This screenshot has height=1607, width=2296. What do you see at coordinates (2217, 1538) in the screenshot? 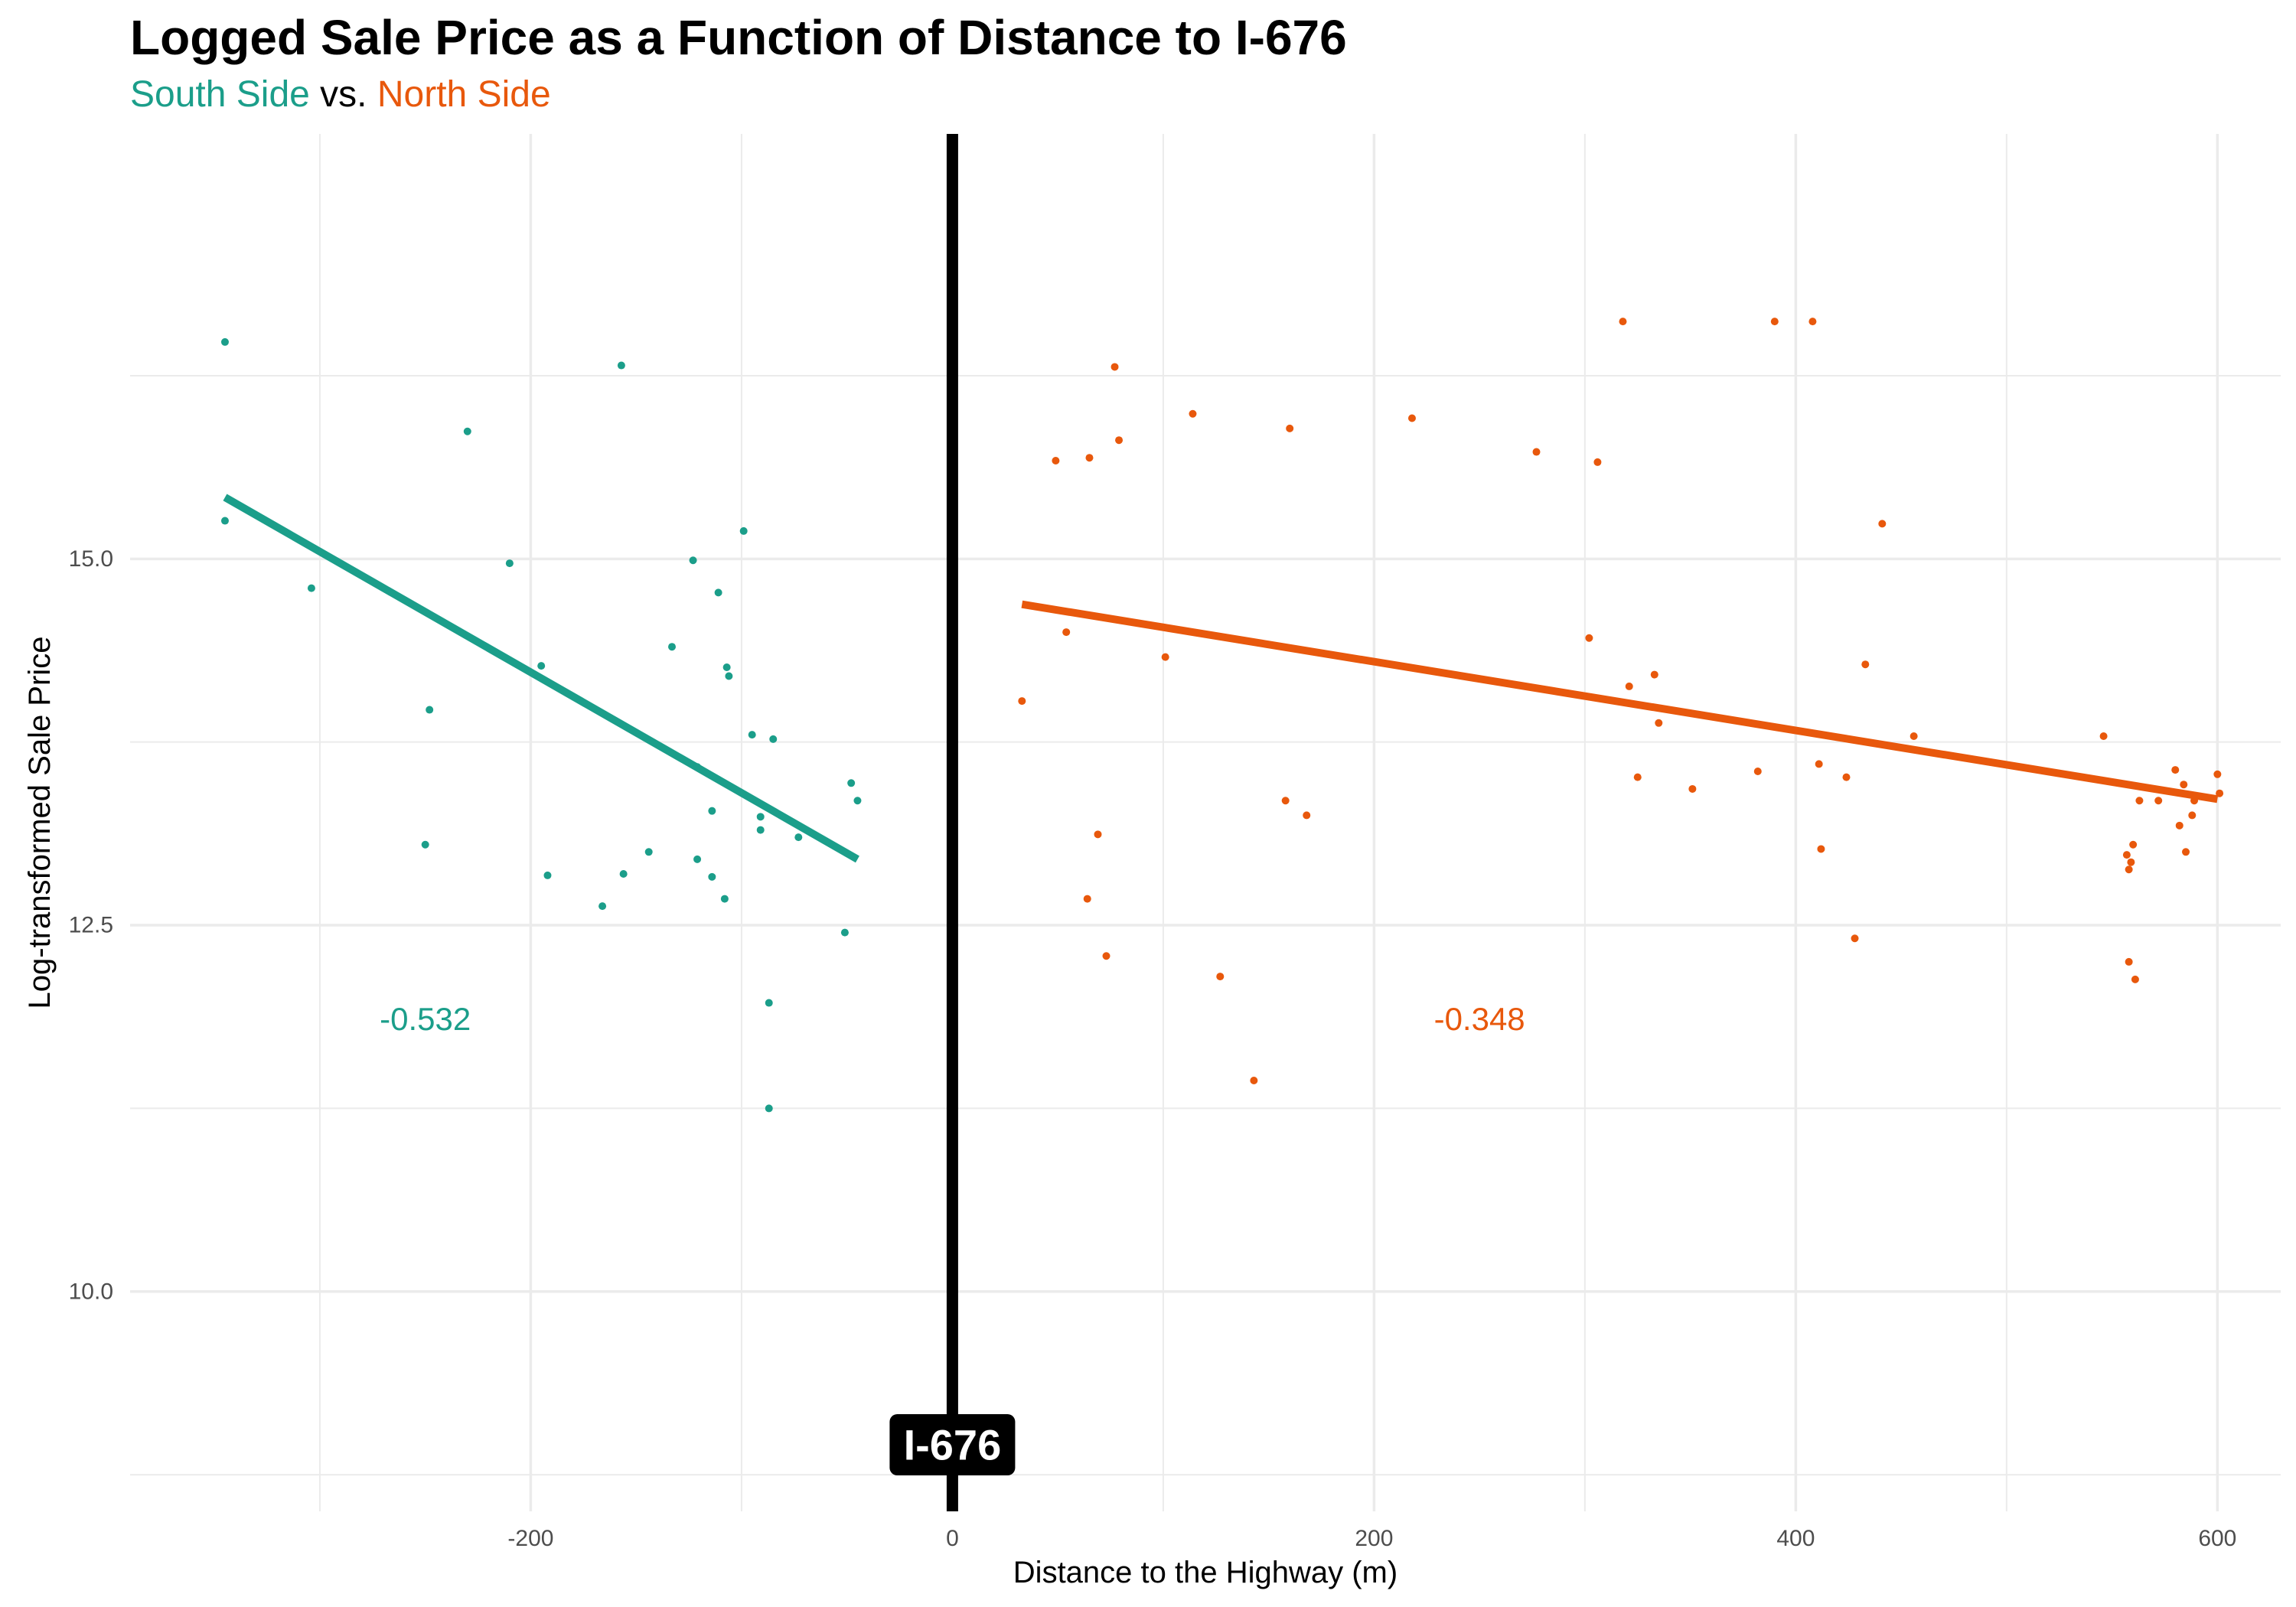
I see `x-tick-label: 600` at bounding box center [2217, 1538].